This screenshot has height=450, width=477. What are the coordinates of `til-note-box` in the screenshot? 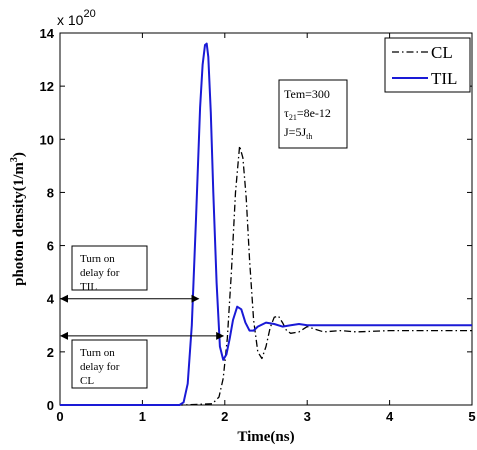 It's located at (109, 268).